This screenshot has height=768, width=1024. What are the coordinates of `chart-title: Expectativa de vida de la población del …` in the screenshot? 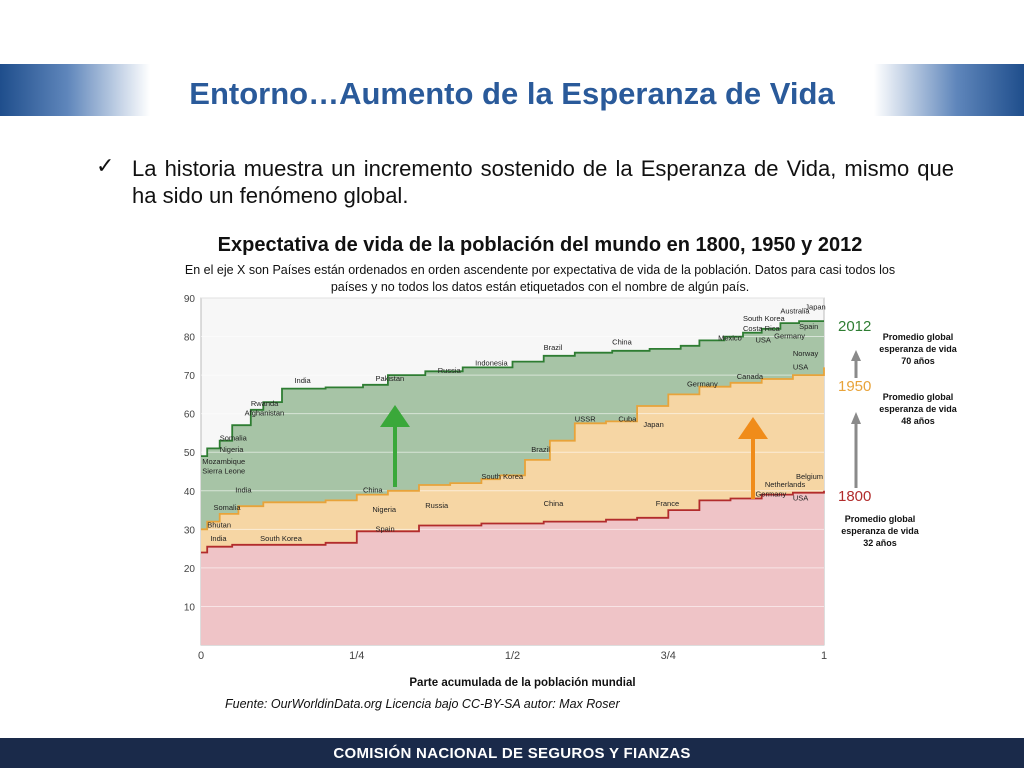 It's located at (540, 245).